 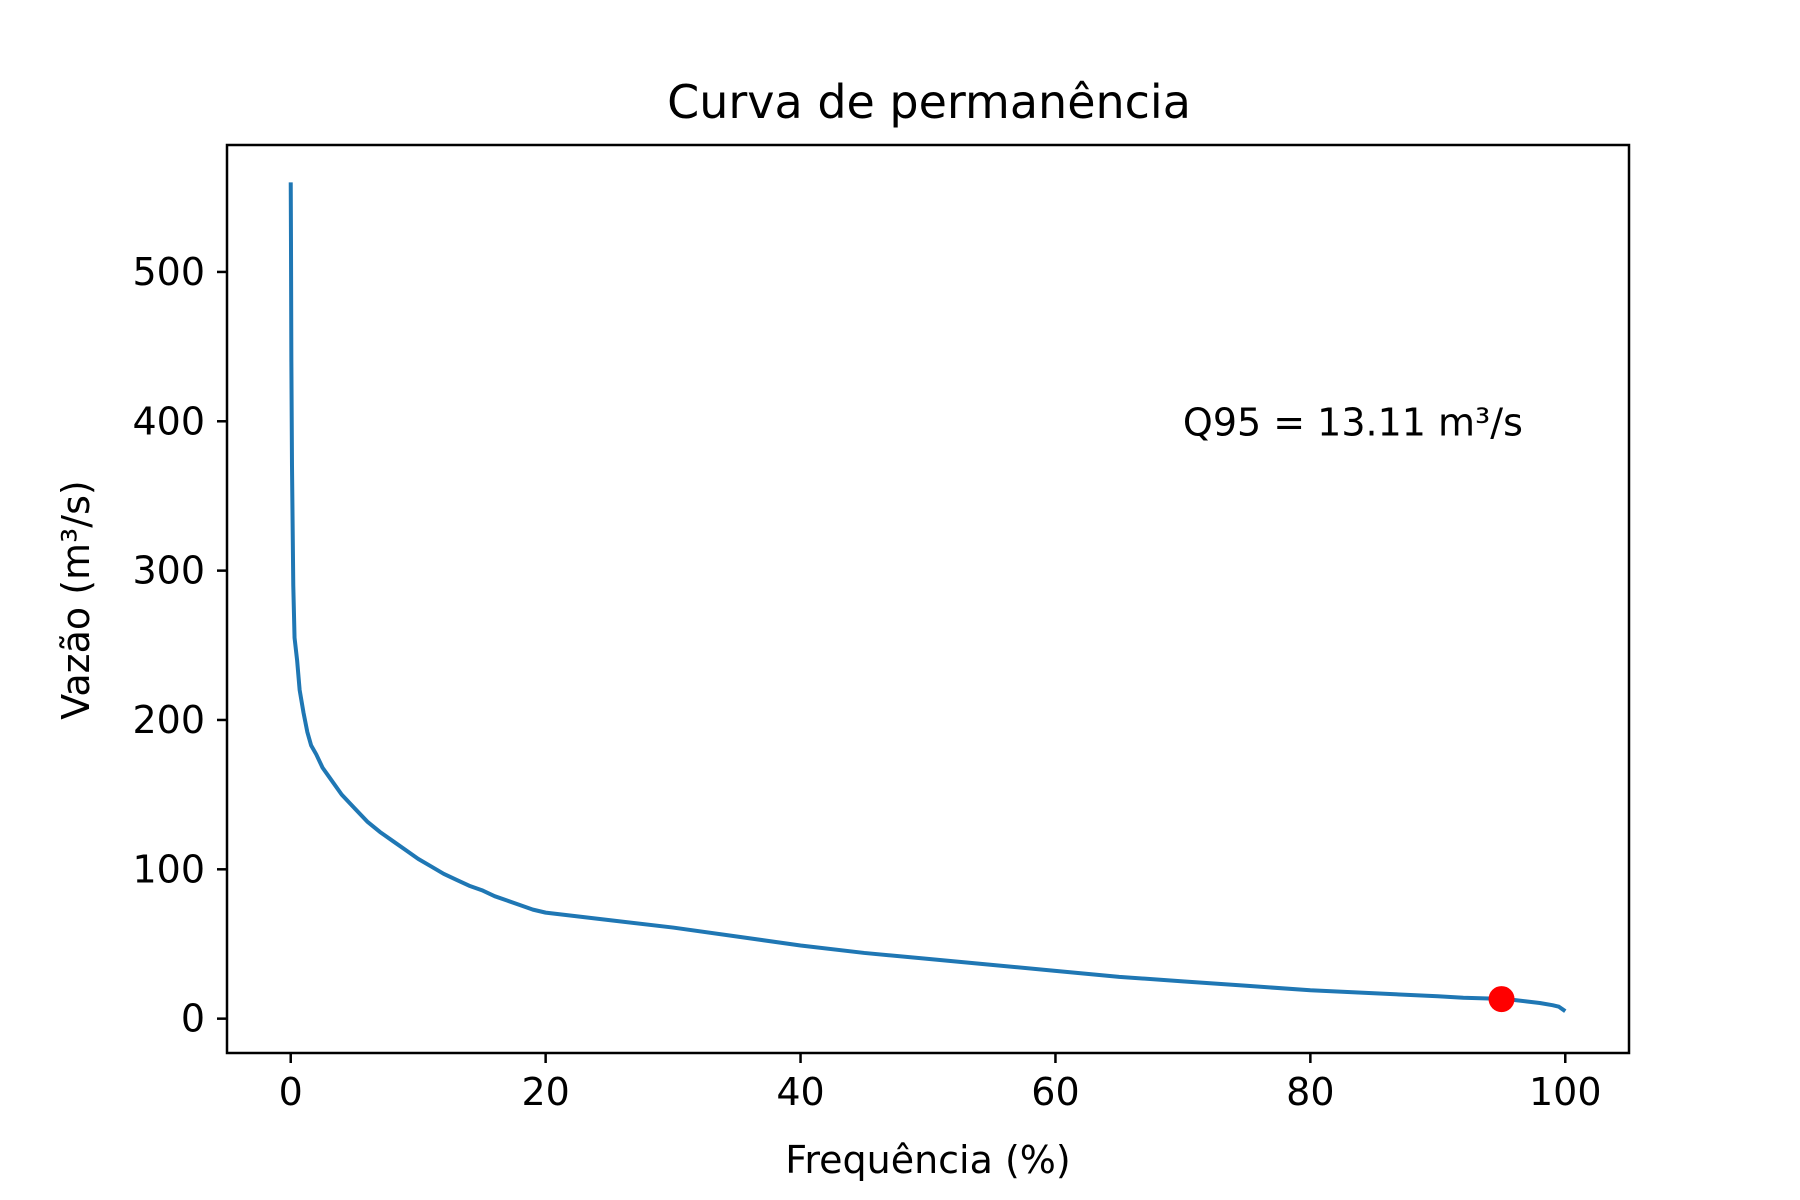 What do you see at coordinates (1501, 999) in the screenshot?
I see `q95-point` at bounding box center [1501, 999].